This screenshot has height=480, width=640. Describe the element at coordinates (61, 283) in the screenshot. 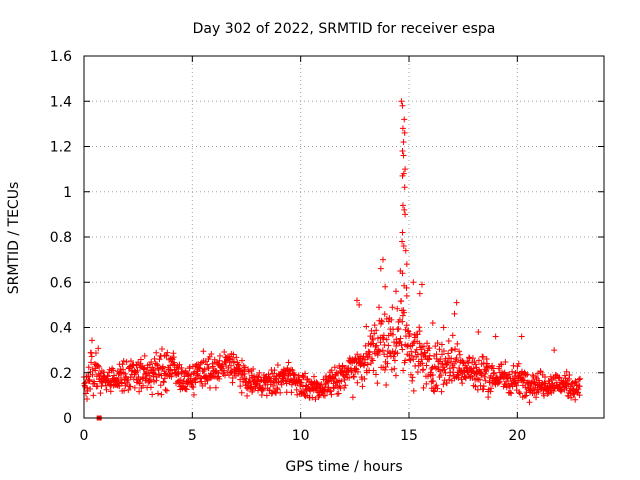

I see `y-tick-label: 0.6` at that location.